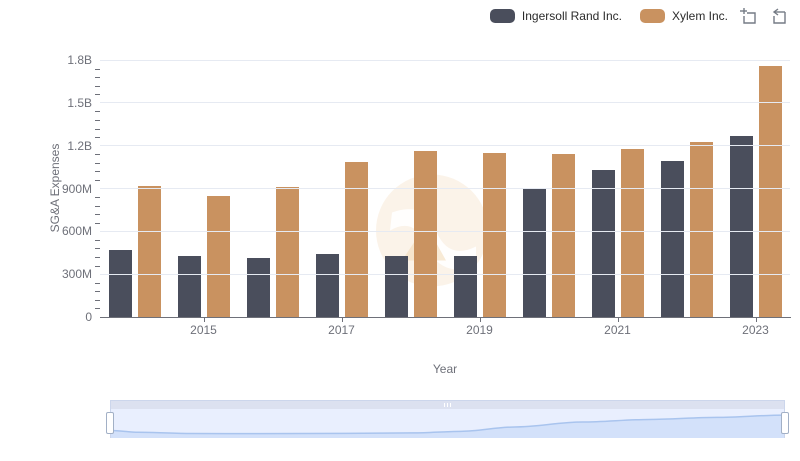 The image size is (800, 461). What do you see at coordinates (603, 243) in the screenshot?
I see `bar-ingersoll-2021` at bounding box center [603, 243].